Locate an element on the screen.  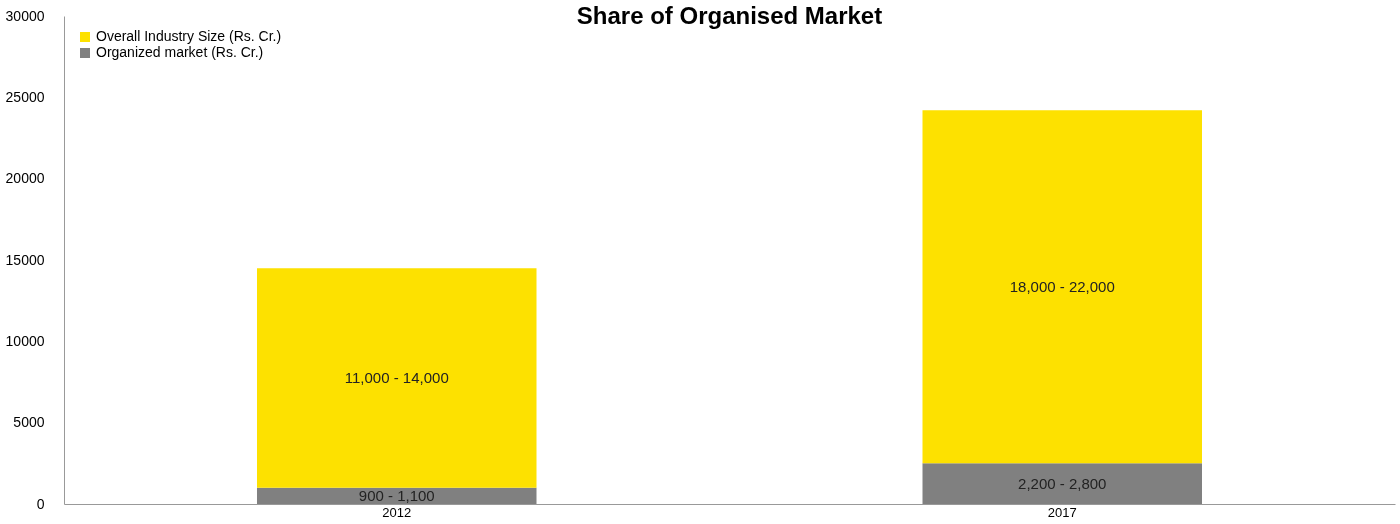
legend-label: Organized market (Rs. Cr.) is located at coordinates (180, 52).